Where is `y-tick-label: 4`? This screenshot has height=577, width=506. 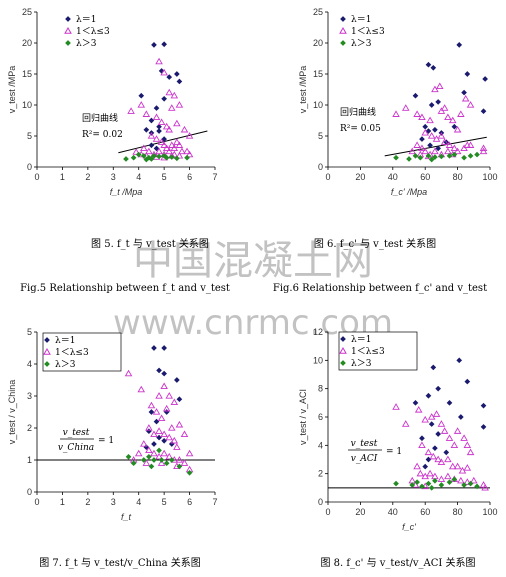 y-tick-label: 4 is located at coordinates (320, 445).